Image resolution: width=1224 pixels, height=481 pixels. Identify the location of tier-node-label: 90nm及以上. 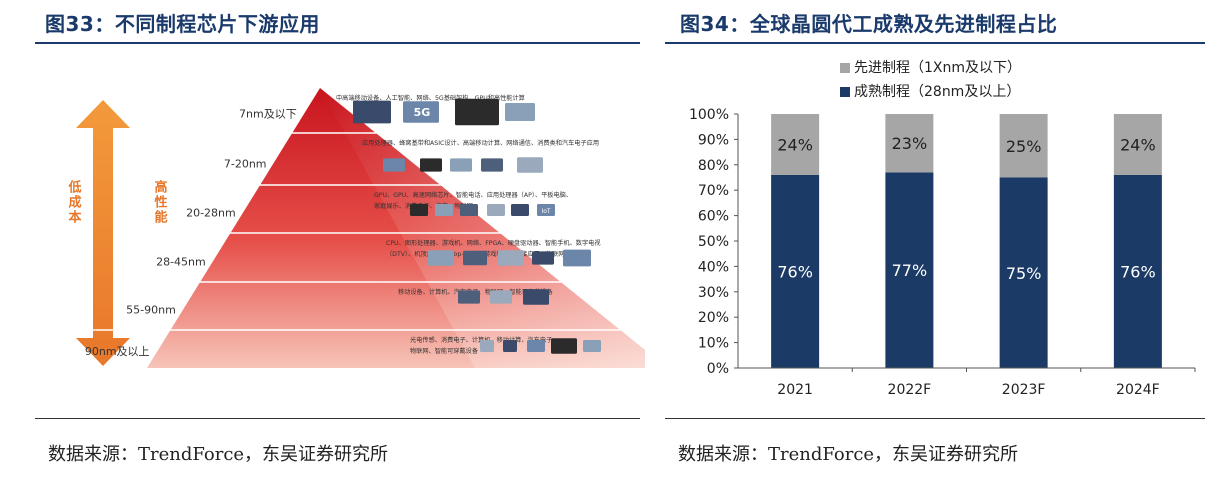
(117, 351).